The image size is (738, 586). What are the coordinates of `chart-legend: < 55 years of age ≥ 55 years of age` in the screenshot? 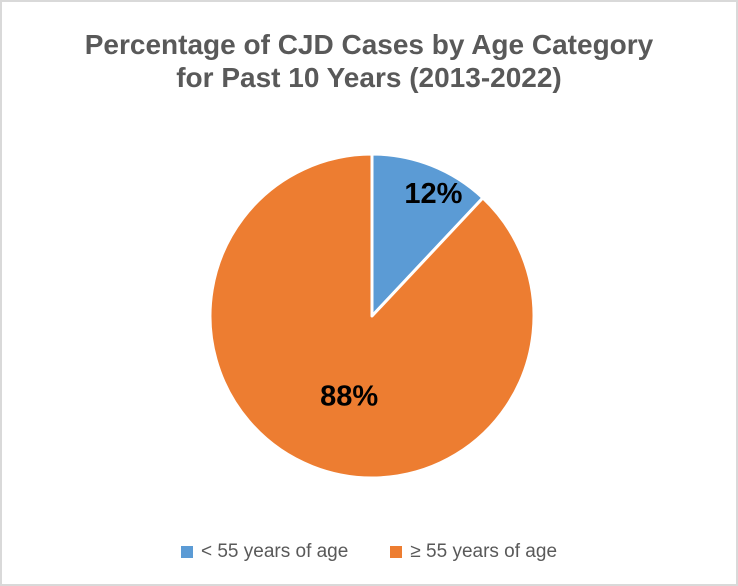 It's located at (369, 552).